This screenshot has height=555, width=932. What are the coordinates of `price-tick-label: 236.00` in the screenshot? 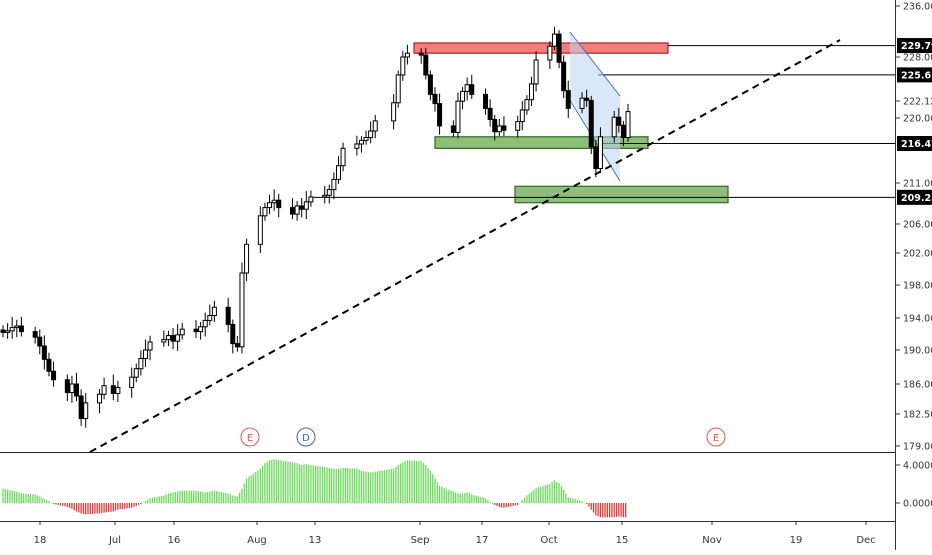 It's located at (917, 7).